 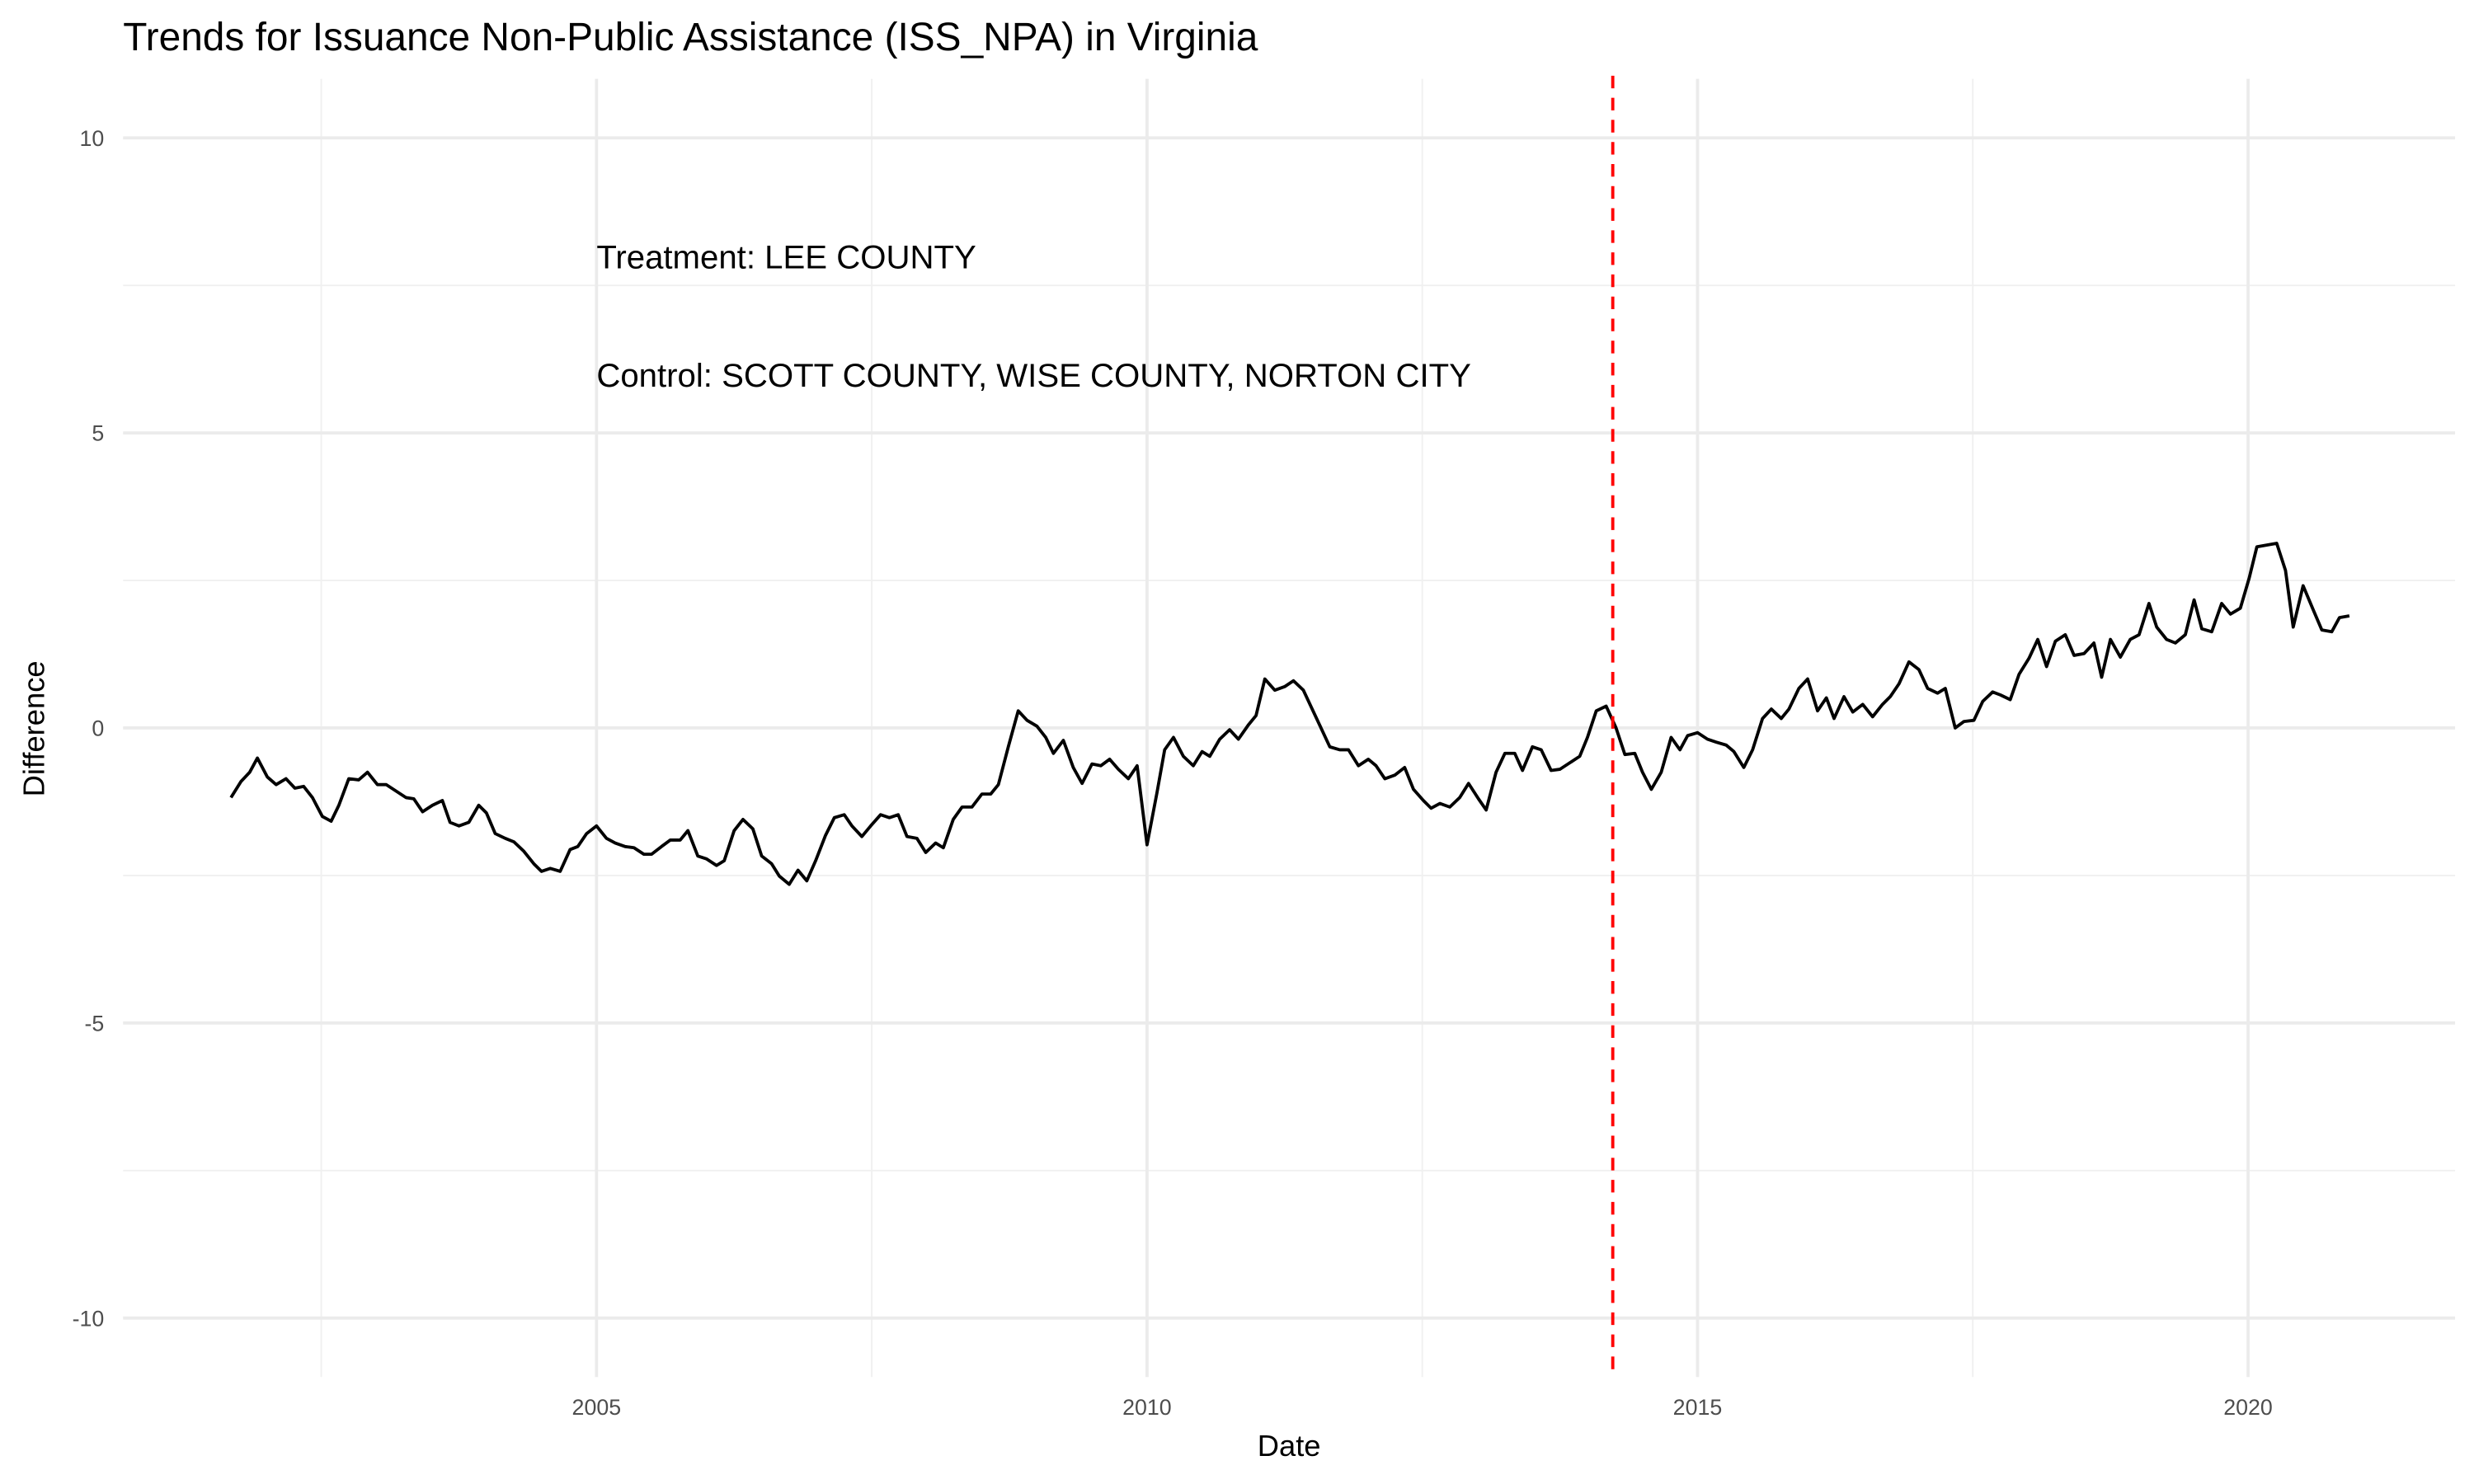 What do you see at coordinates (98, 433) in the screenshot?
I see `y-tick-label: 5` at bounding box center [98, 433].